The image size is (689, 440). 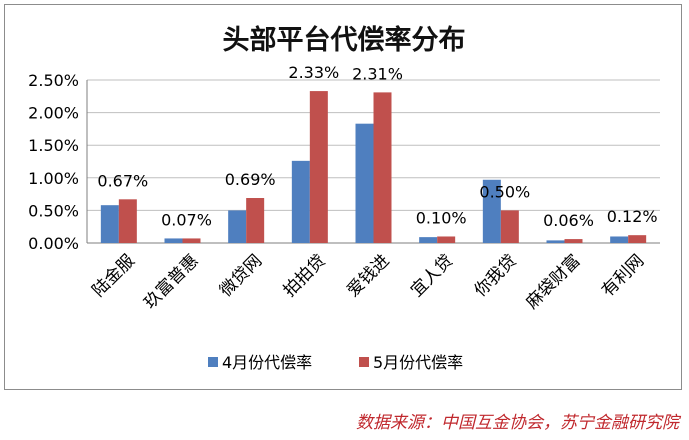 What do you see at coordinates (418, 362) in the screenshot?
I see `legend-label: 5月份代偿率` at bounding box center [418, 362].